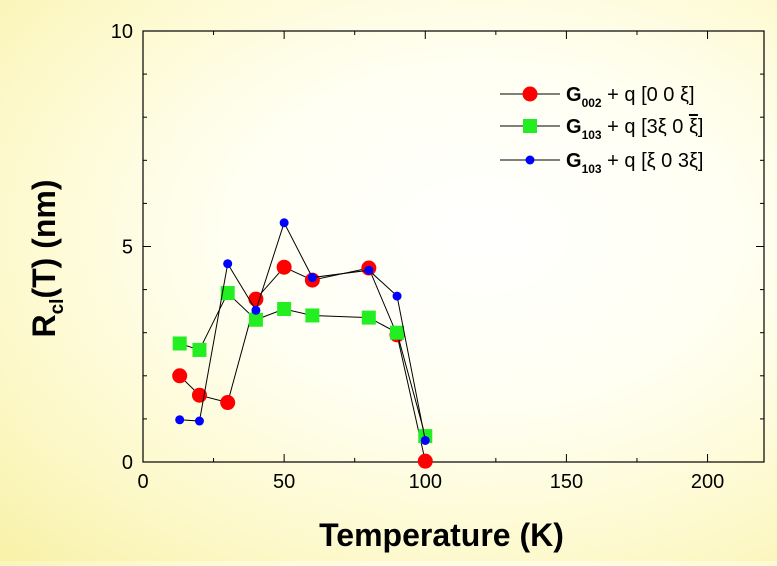  Describe the element at coordinates (127, 463) in the screenshot. I see `y-tick-label: 0` at that location.